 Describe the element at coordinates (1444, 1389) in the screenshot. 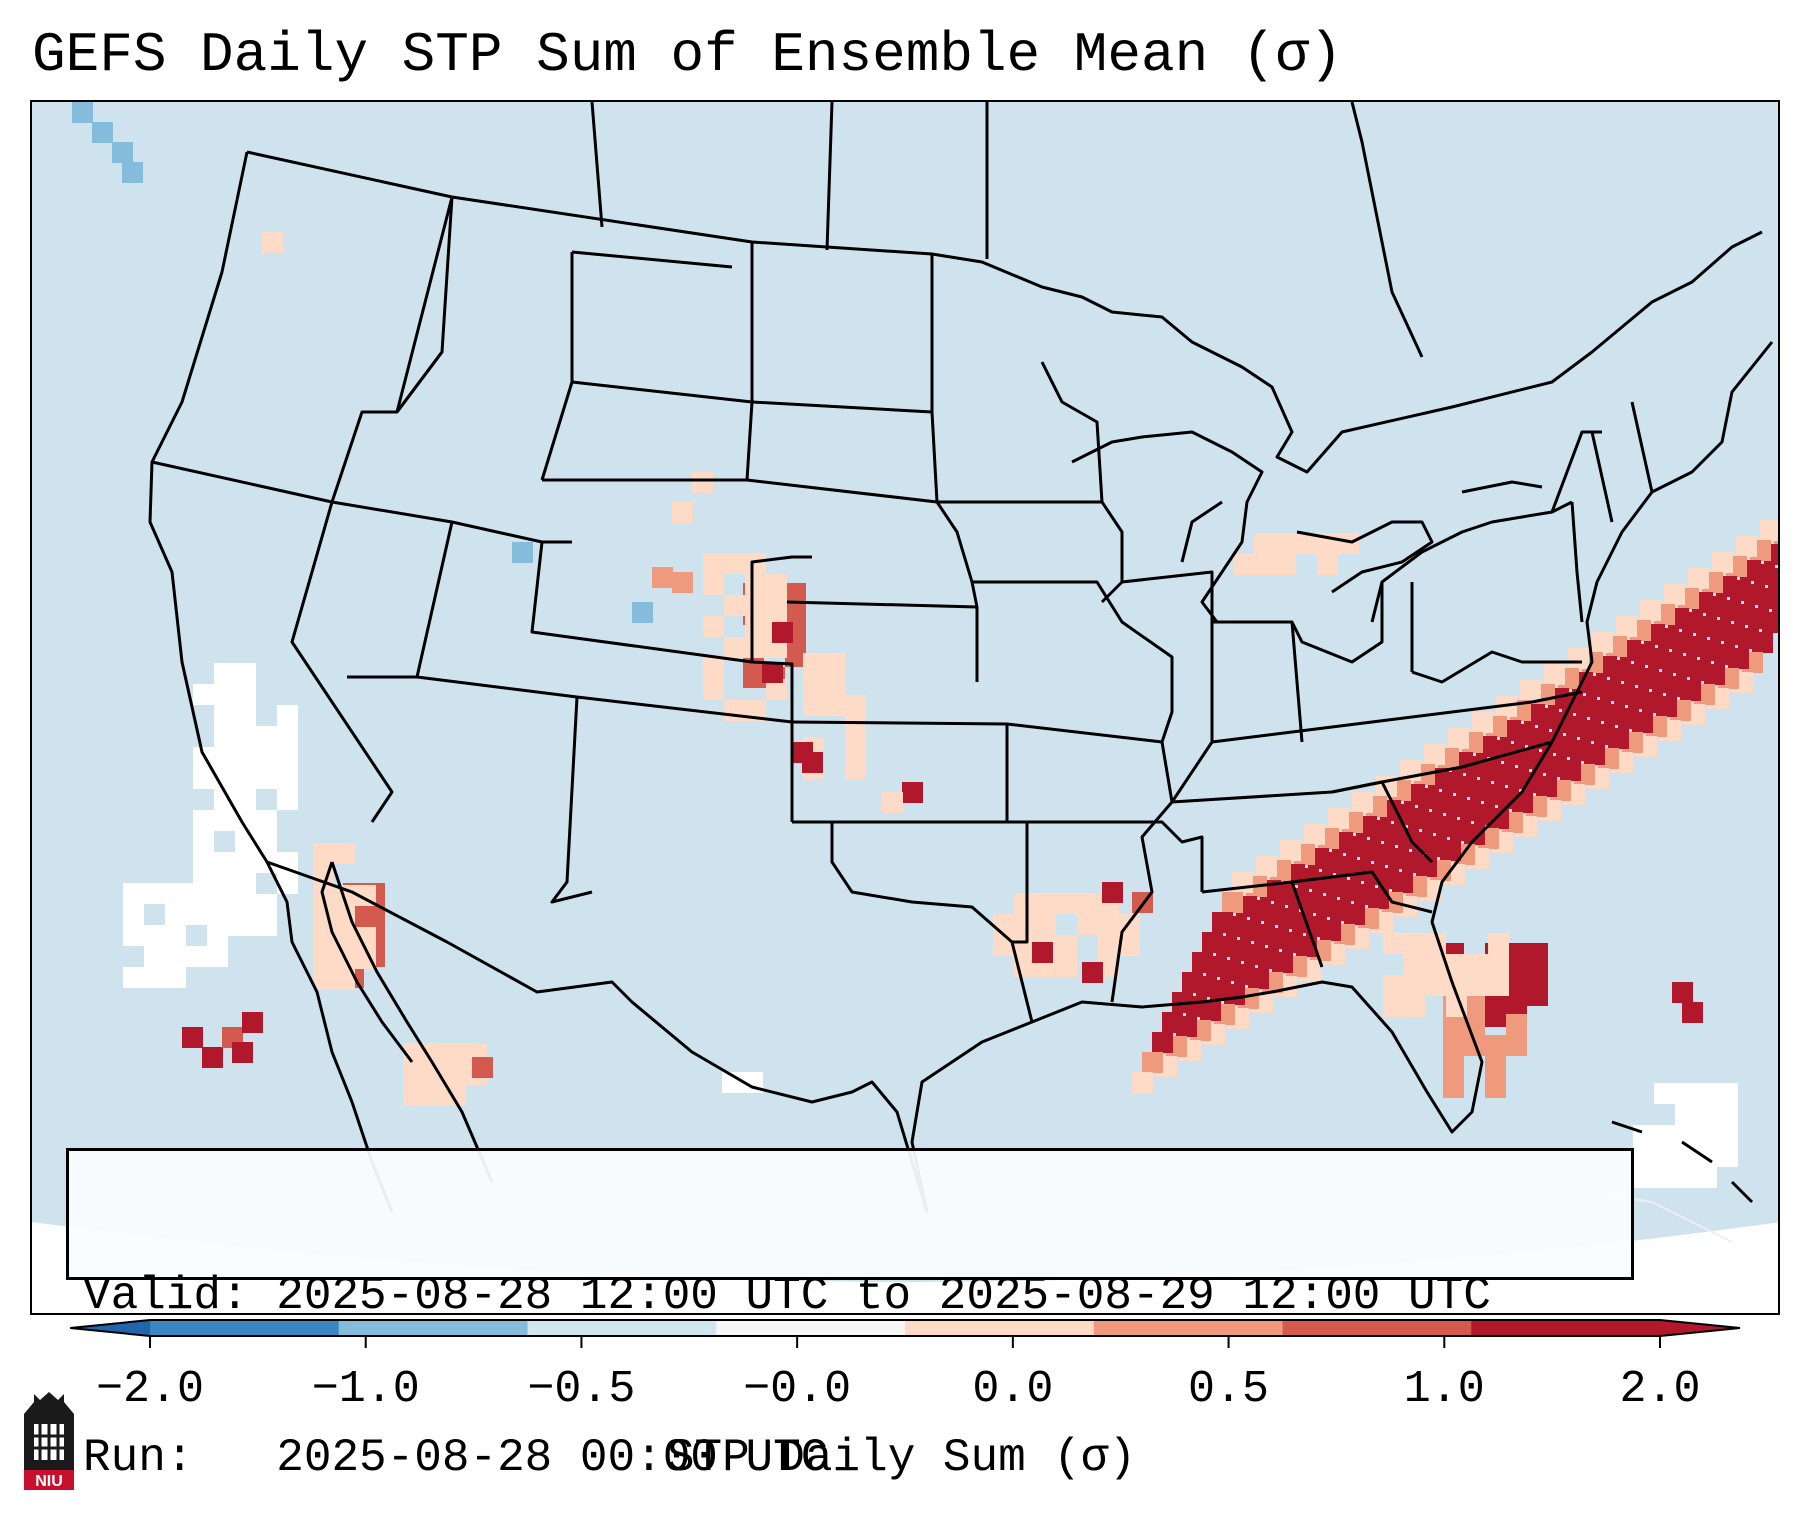

I see `colorbar-tick-label: 1.0` at that location.